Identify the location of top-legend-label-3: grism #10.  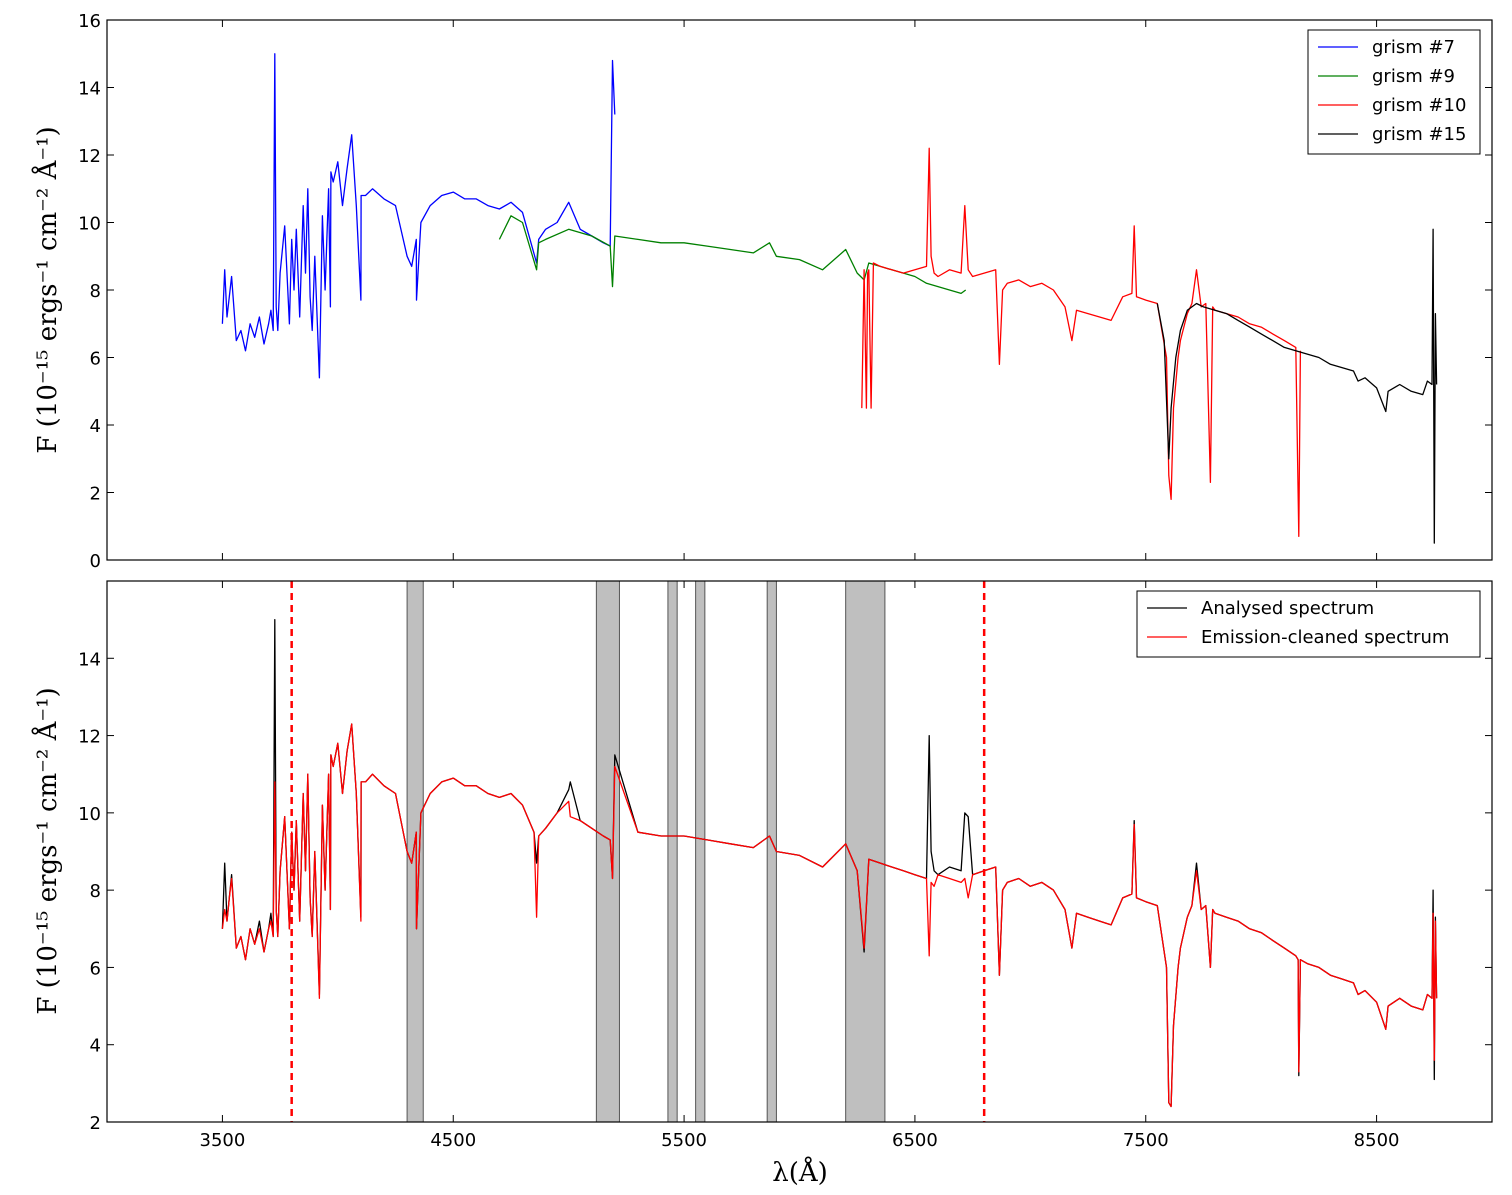
(1419, 105).